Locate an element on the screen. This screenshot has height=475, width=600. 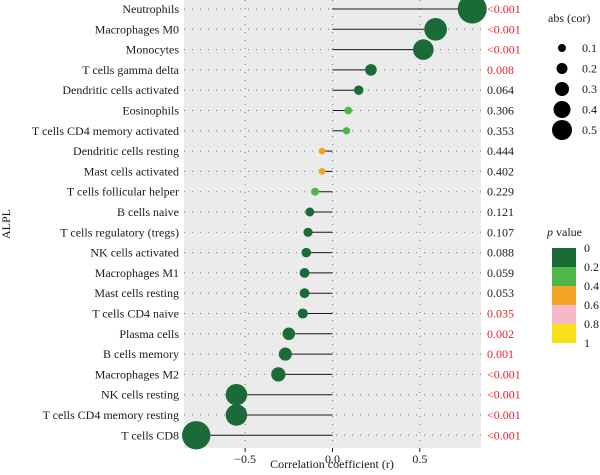
category-label: Macrophages M1 is located at coordinates (137, 273).